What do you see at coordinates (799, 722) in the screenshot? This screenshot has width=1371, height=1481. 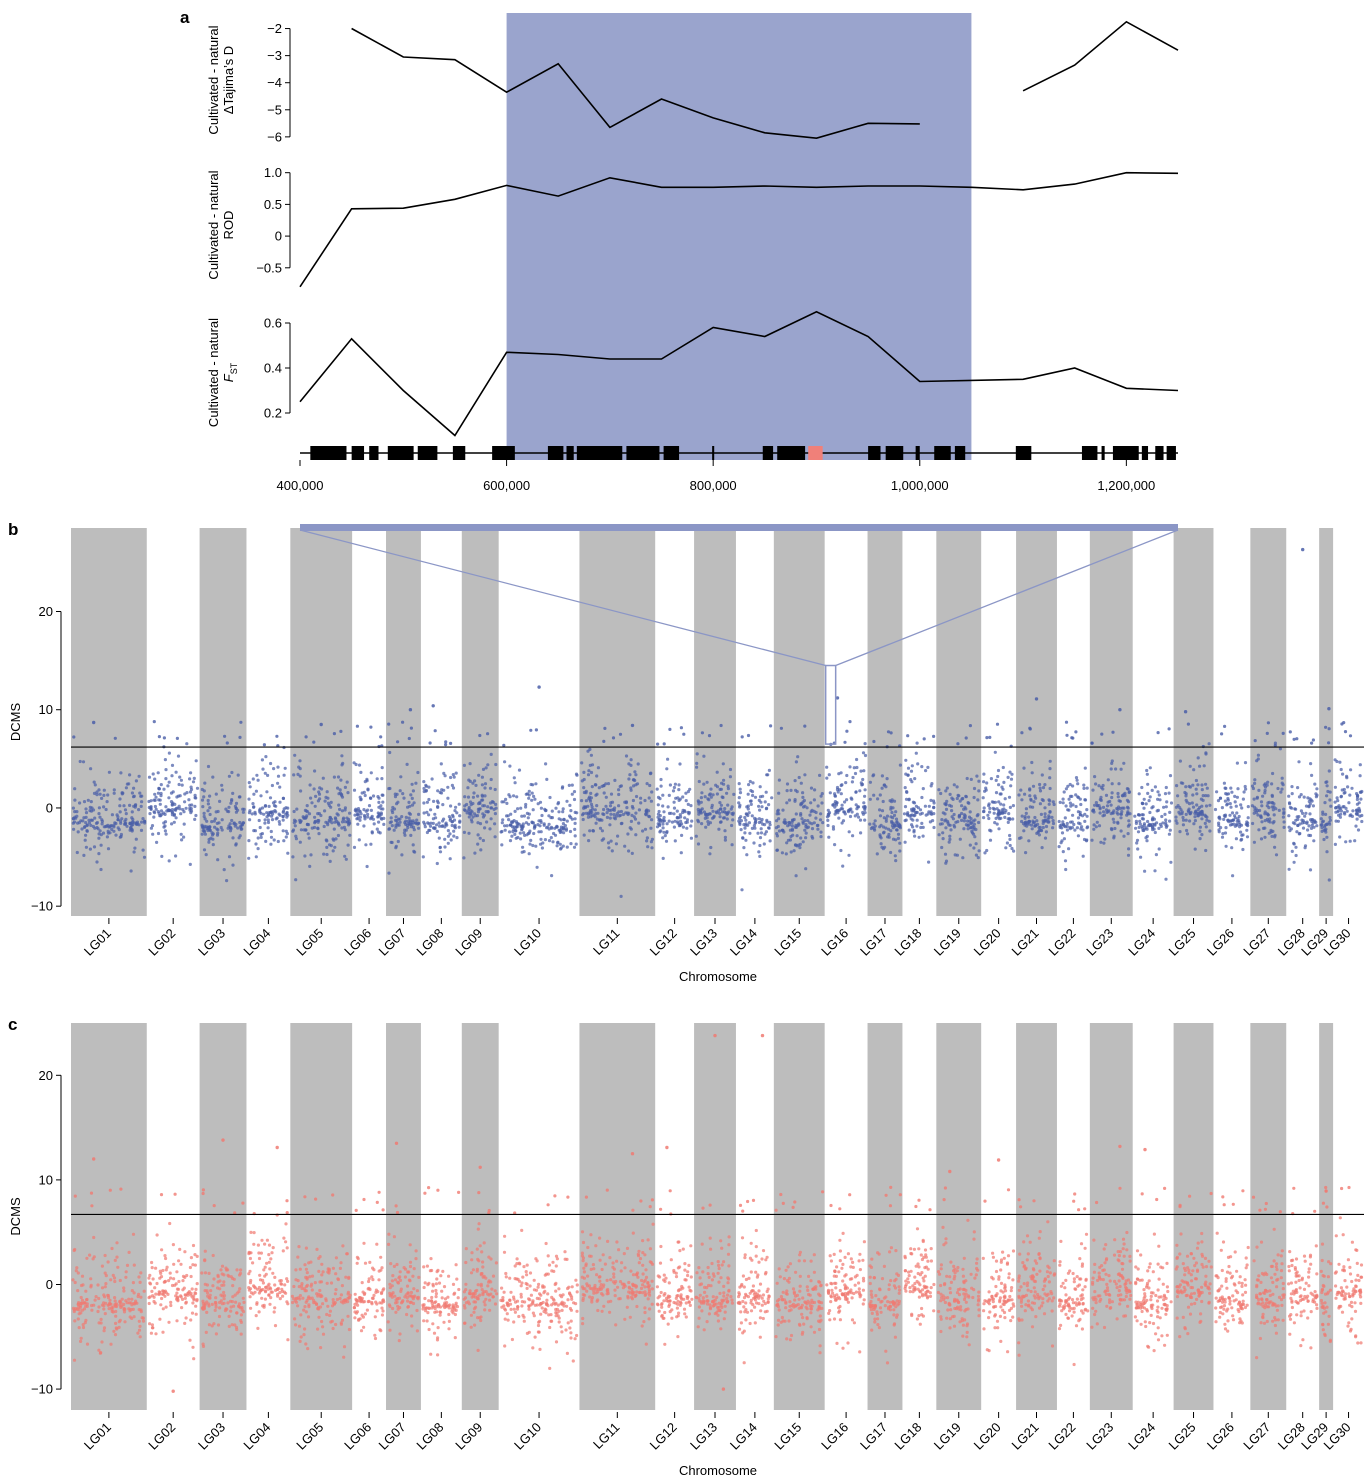 I see `chromosome-band` at bounding box center [799, 722].